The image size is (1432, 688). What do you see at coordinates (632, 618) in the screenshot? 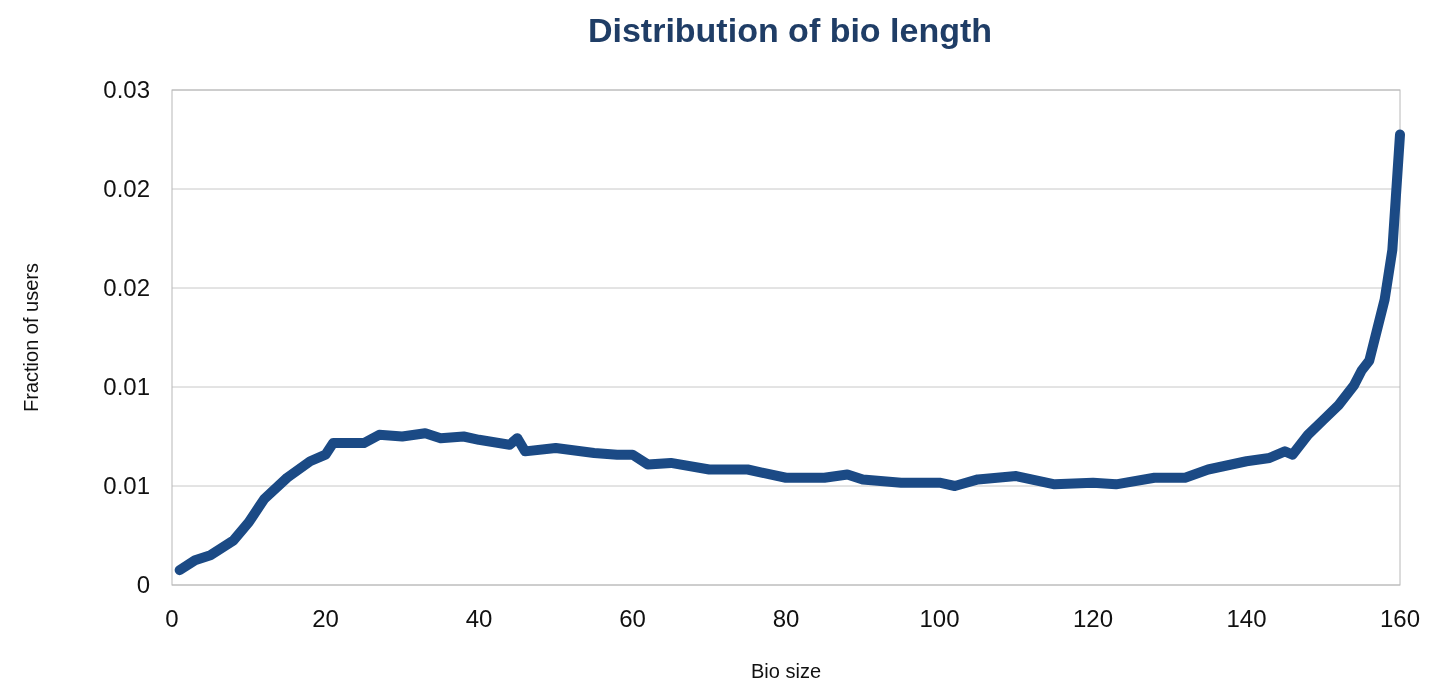
I see `x-tick-label: 60` at bounding box center [632, 618].